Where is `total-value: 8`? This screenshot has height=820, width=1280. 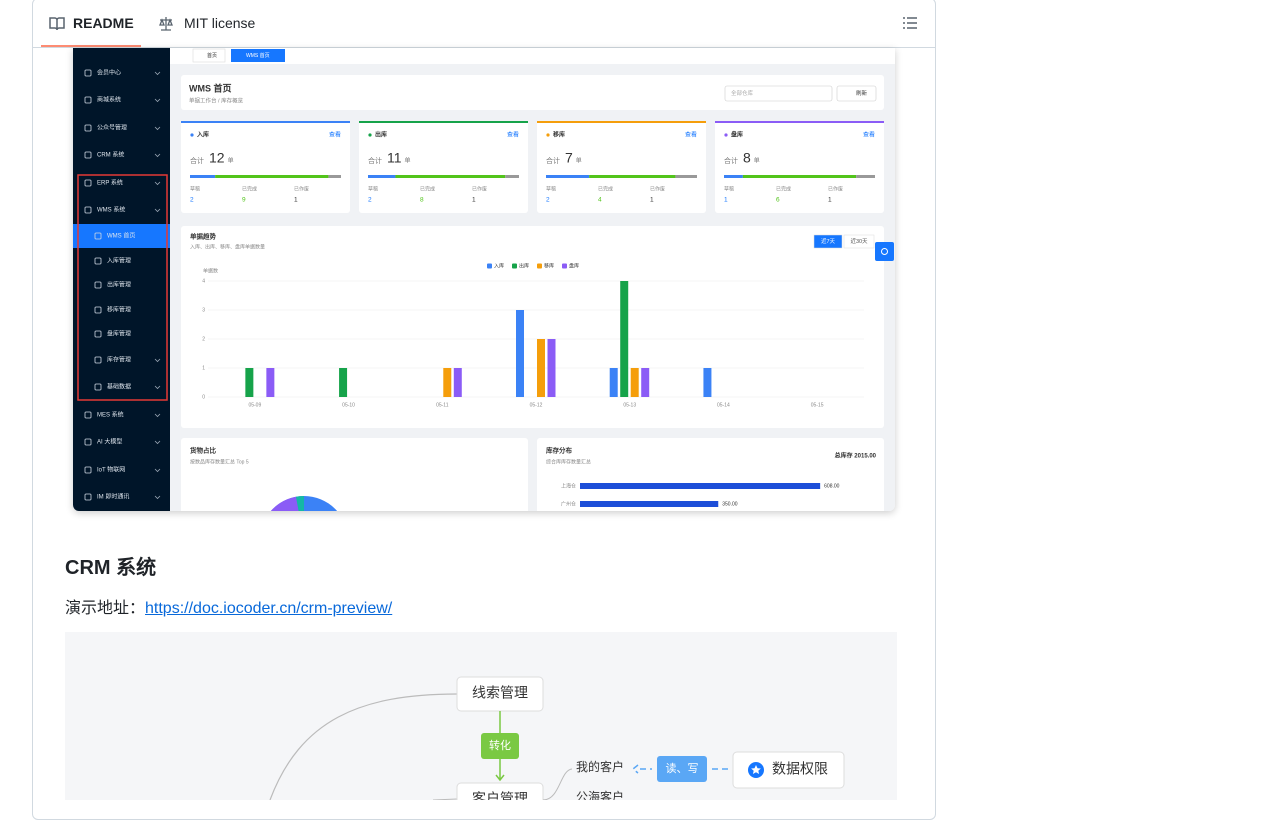
total-value: 8 is located at coordinates (747, 158).